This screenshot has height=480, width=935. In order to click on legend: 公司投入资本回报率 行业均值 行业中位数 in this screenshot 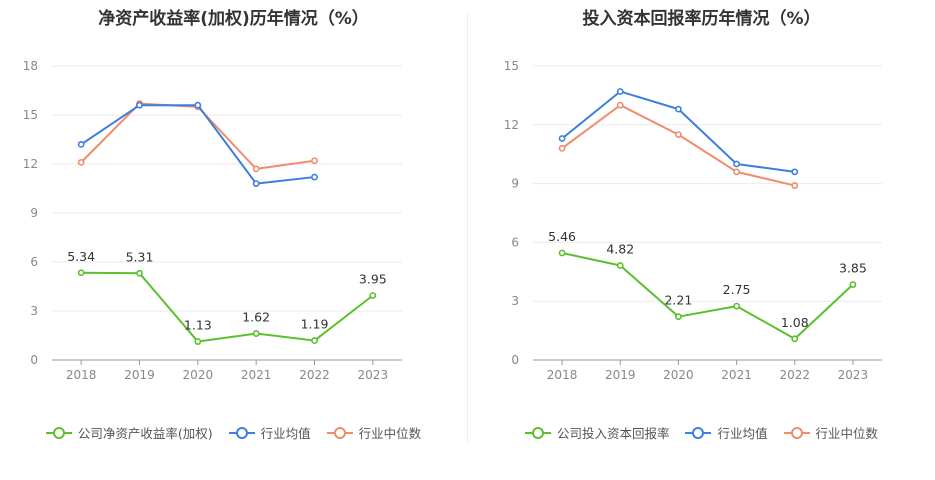, I will do `click(701, 432)`.